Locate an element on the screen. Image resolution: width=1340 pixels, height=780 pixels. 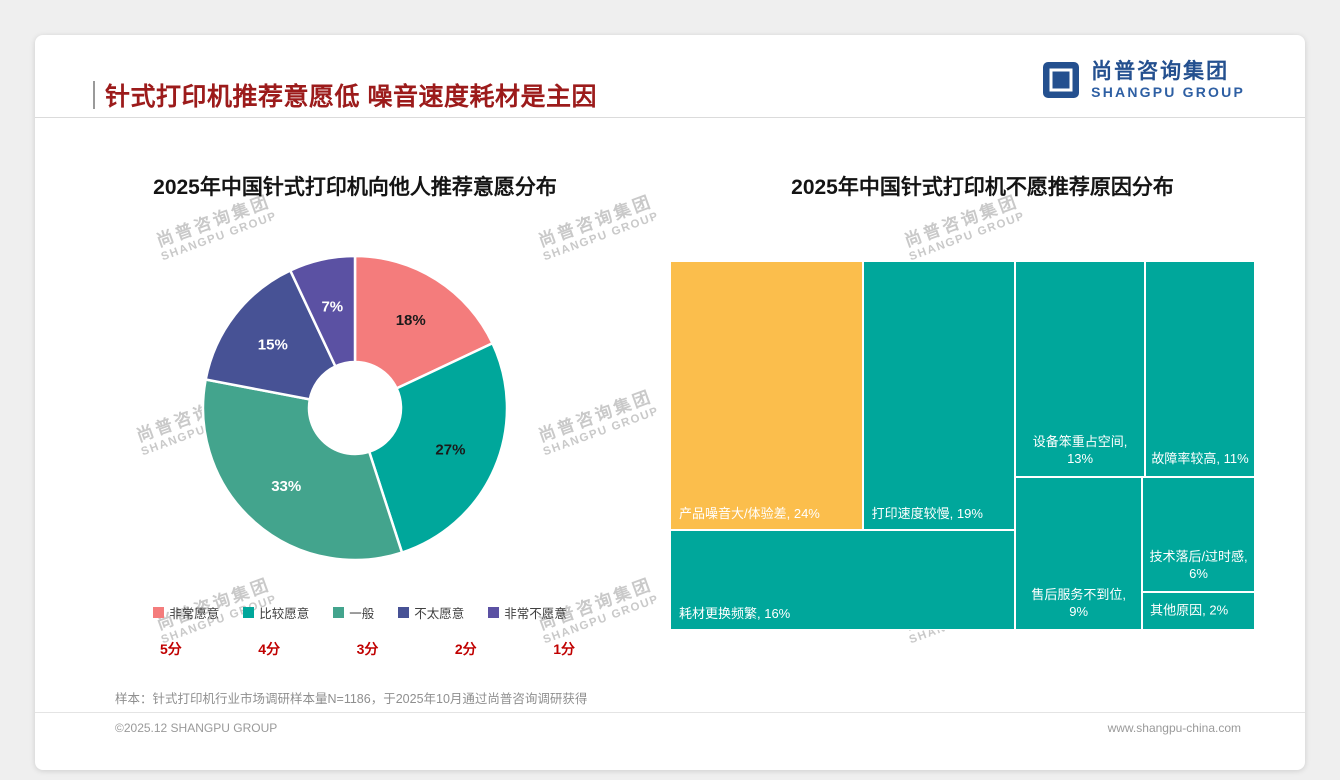
donut-value-label: 15% is located at coordinates (273, 344).